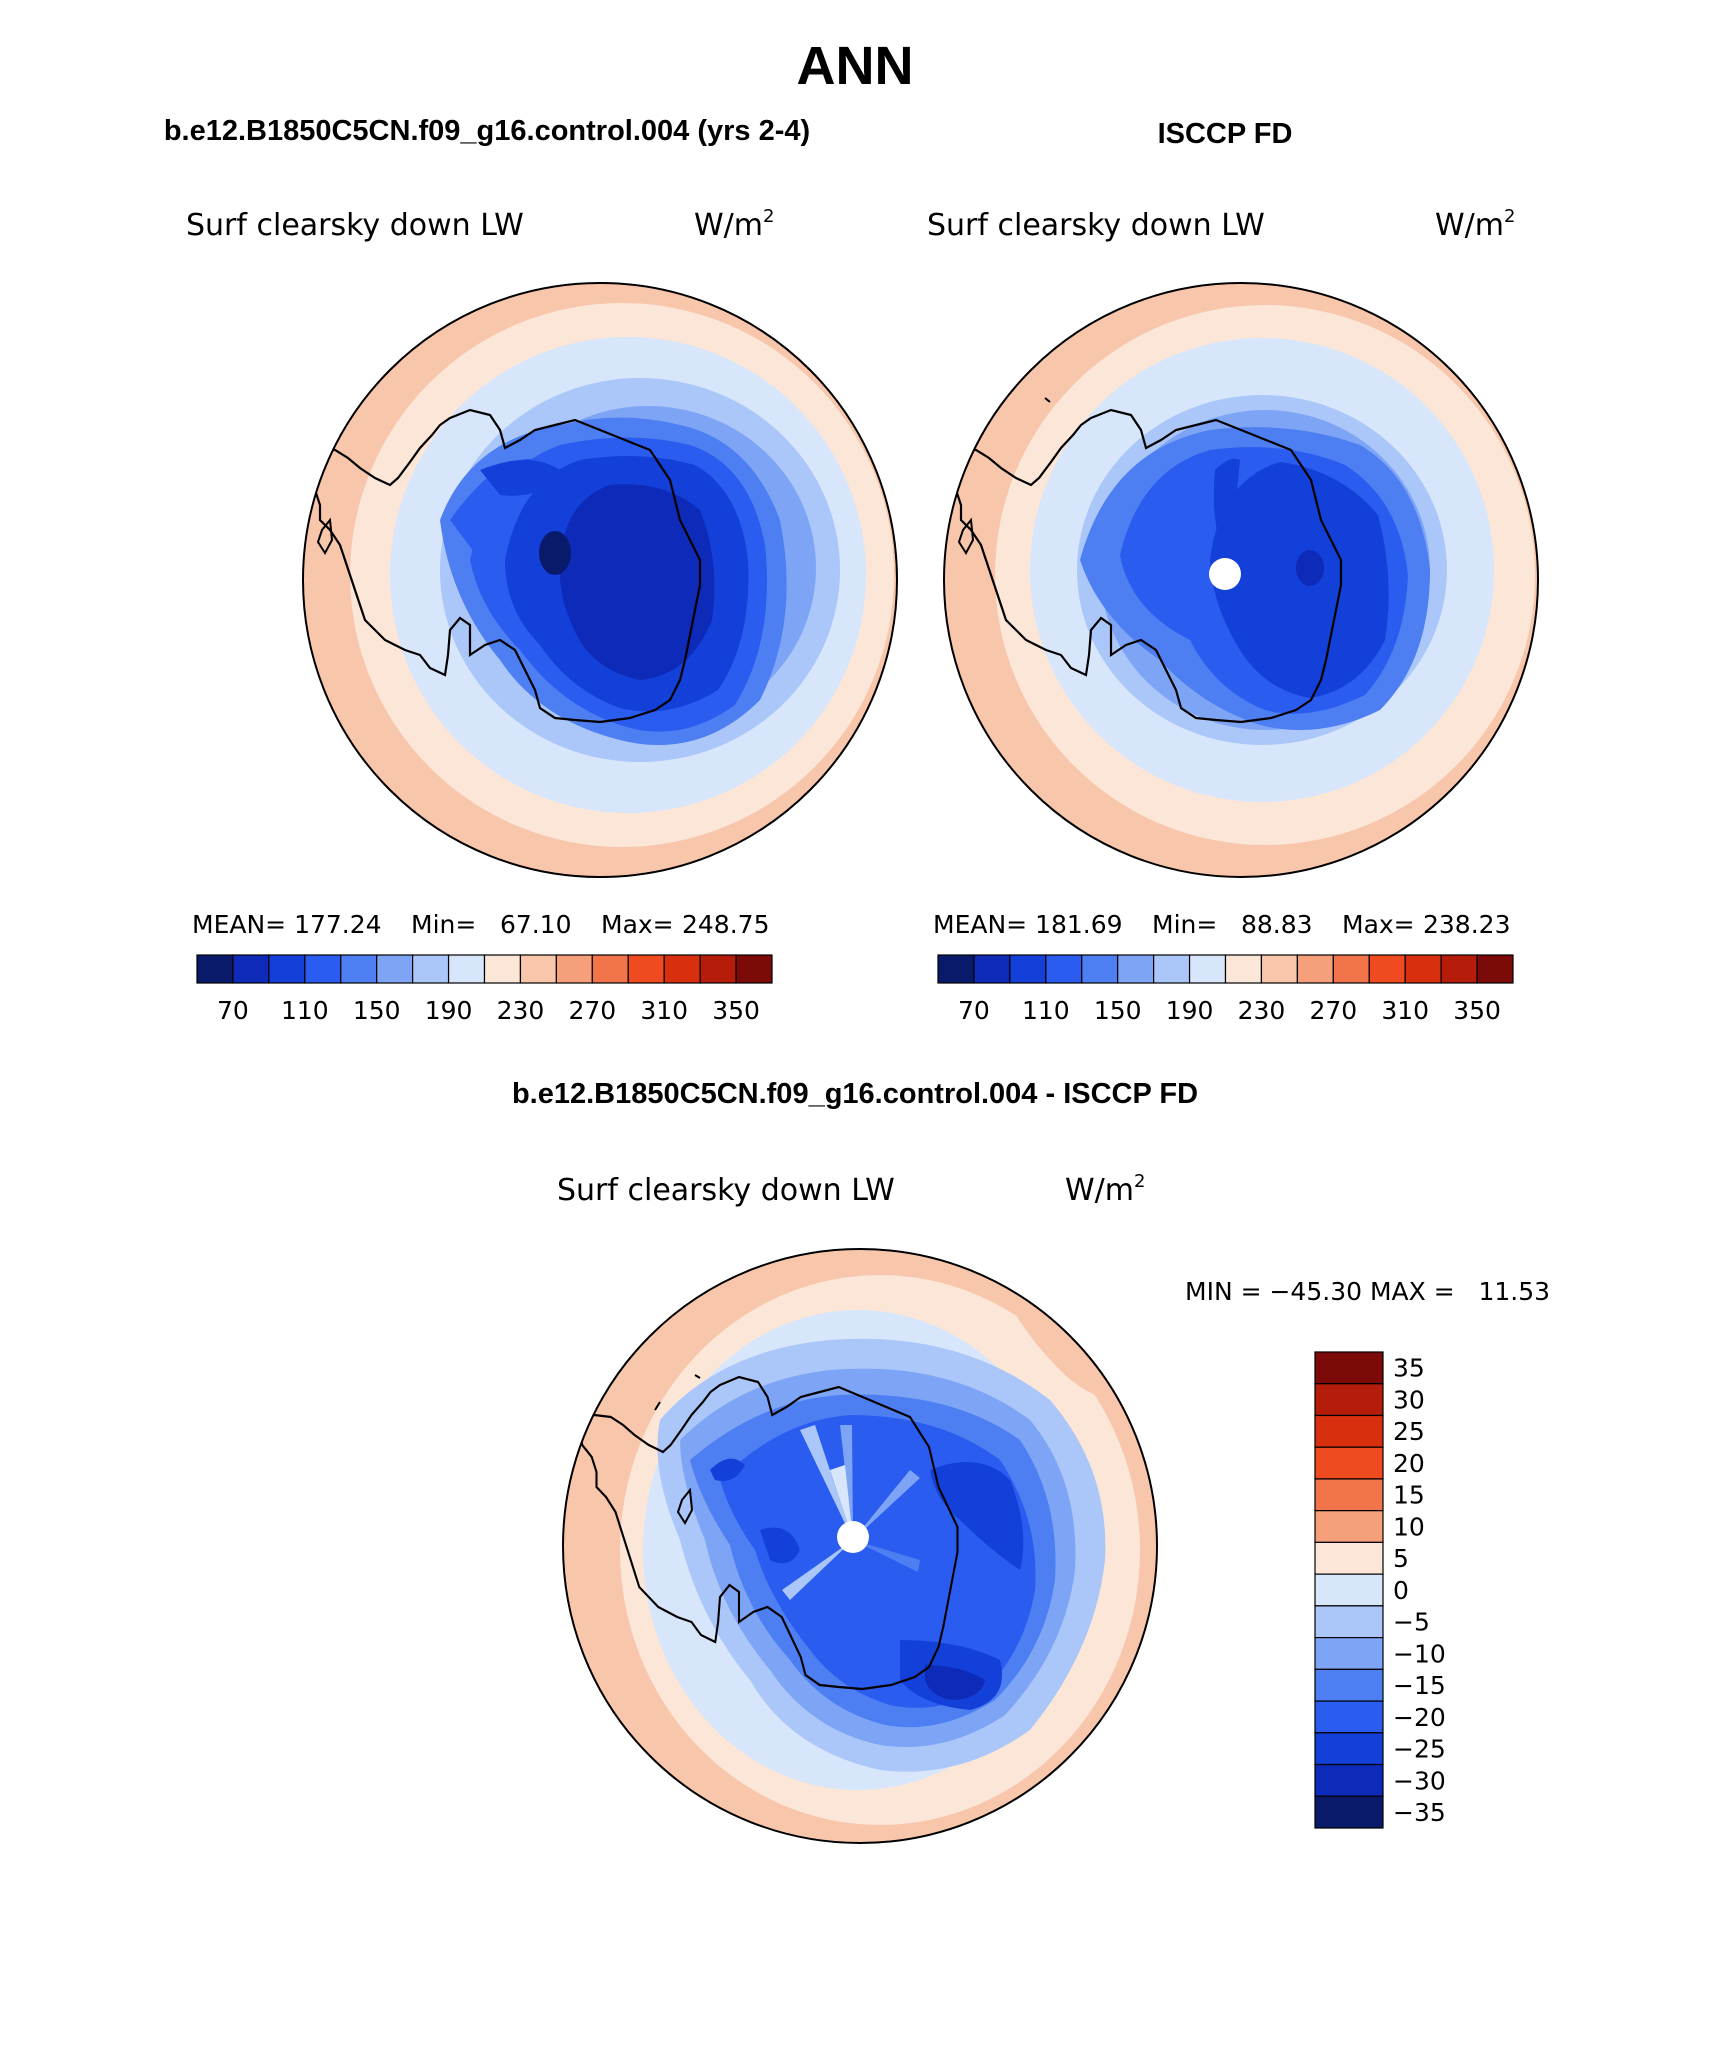 The height and width of the screenshot is (2061, 1710). What do you see at coordinates (1405, 1010) in the screenshot?
I see `obs-colorbar-tick-label: 310` at bounding box center [1405, 1010].